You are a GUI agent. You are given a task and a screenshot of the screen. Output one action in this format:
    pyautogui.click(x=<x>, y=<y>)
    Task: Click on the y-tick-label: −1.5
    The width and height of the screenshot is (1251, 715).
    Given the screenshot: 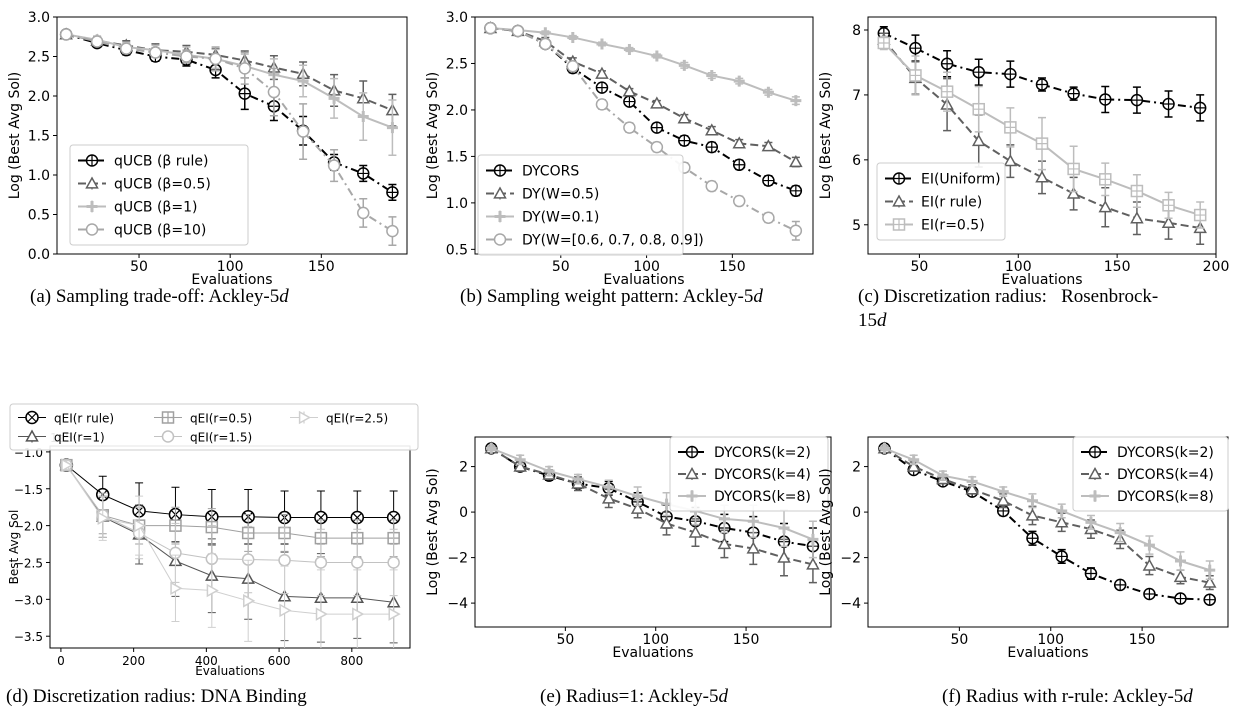 What is the action you would take?
    pyautogui.click(x=28, y=490)
    